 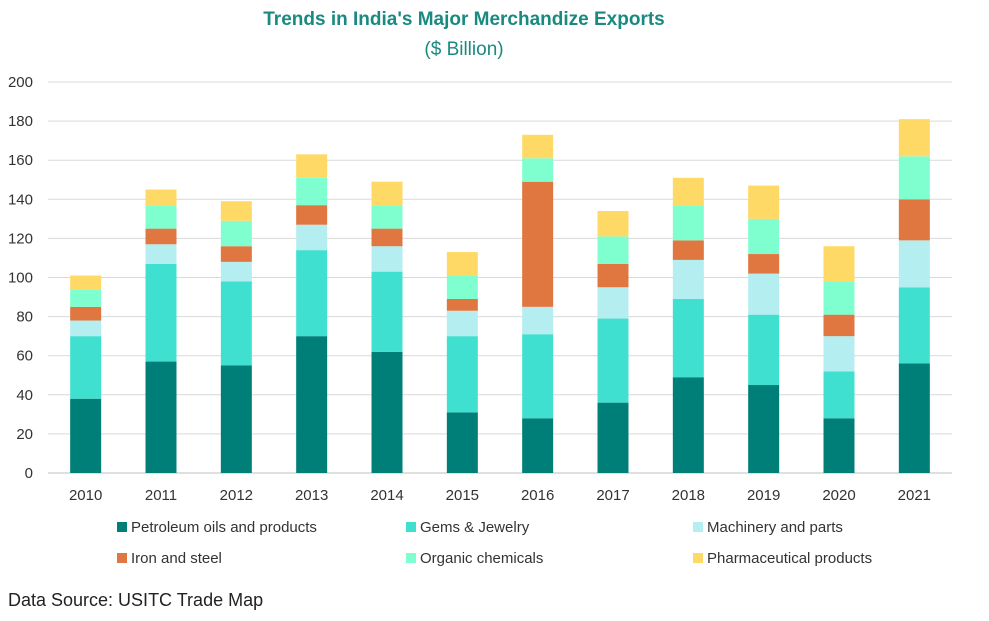 What do you see at coordinates (24, 395) in the screenshot?
I see `y-tick-label: 40` at bounding box center [24, 395].